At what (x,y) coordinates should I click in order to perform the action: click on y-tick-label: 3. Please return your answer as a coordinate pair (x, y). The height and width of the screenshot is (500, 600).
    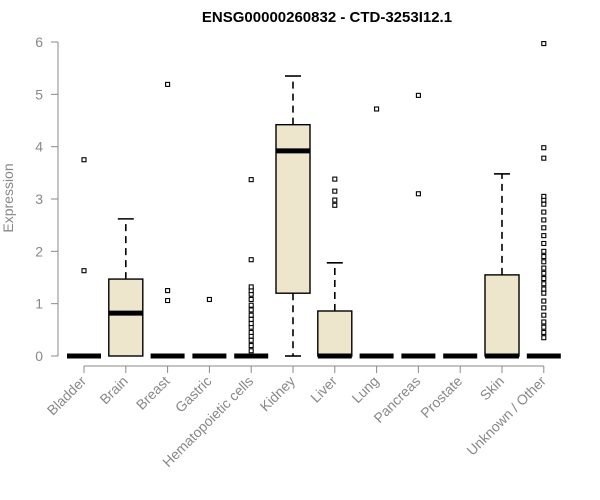
    Looking at the image, I should click on (39, 199).